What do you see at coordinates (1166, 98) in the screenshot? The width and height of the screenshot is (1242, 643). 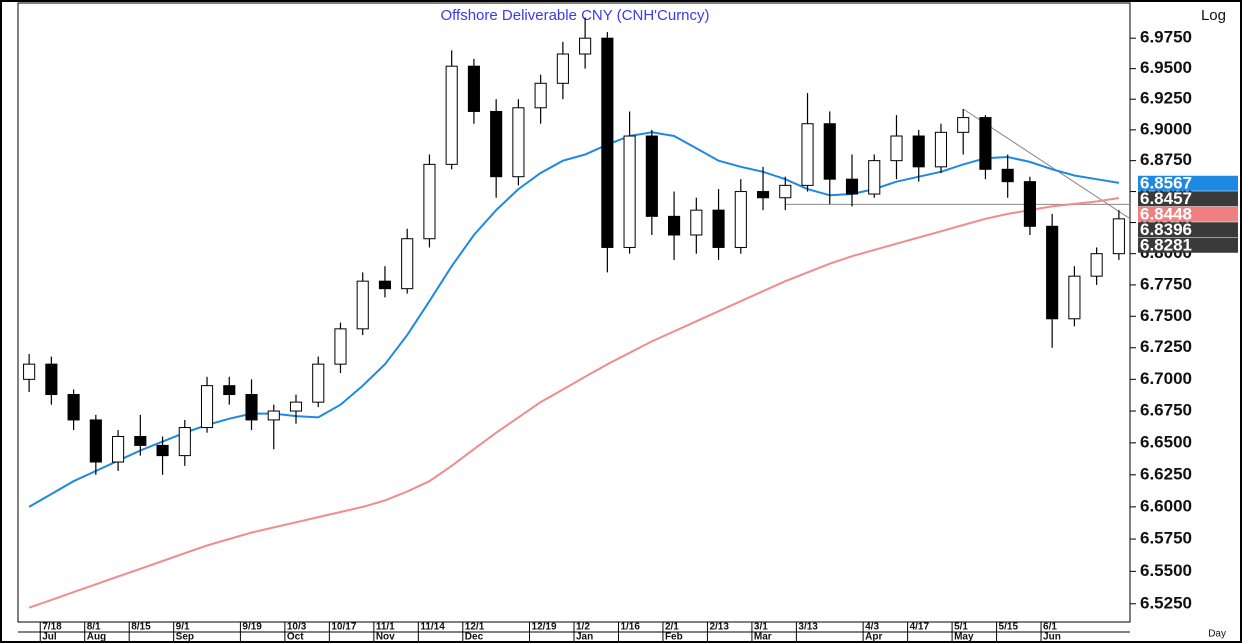 I see `y-tick-label: 6.9250` at bounding box center [1166, 98].